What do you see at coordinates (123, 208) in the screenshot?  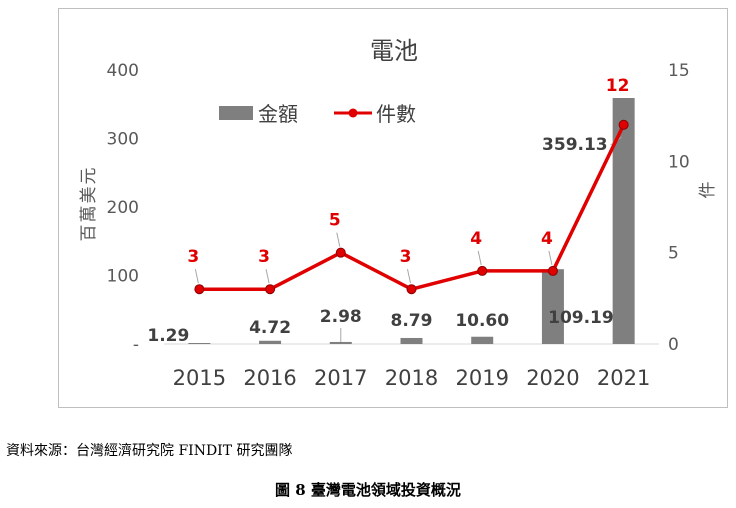 I see `y-left-tick-label: 200` at bounding box center [123, 208].